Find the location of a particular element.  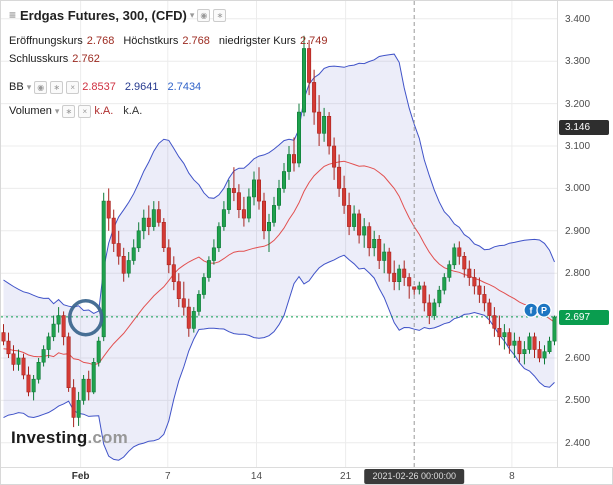

svg-text: P is located at coordinates (544, 310).